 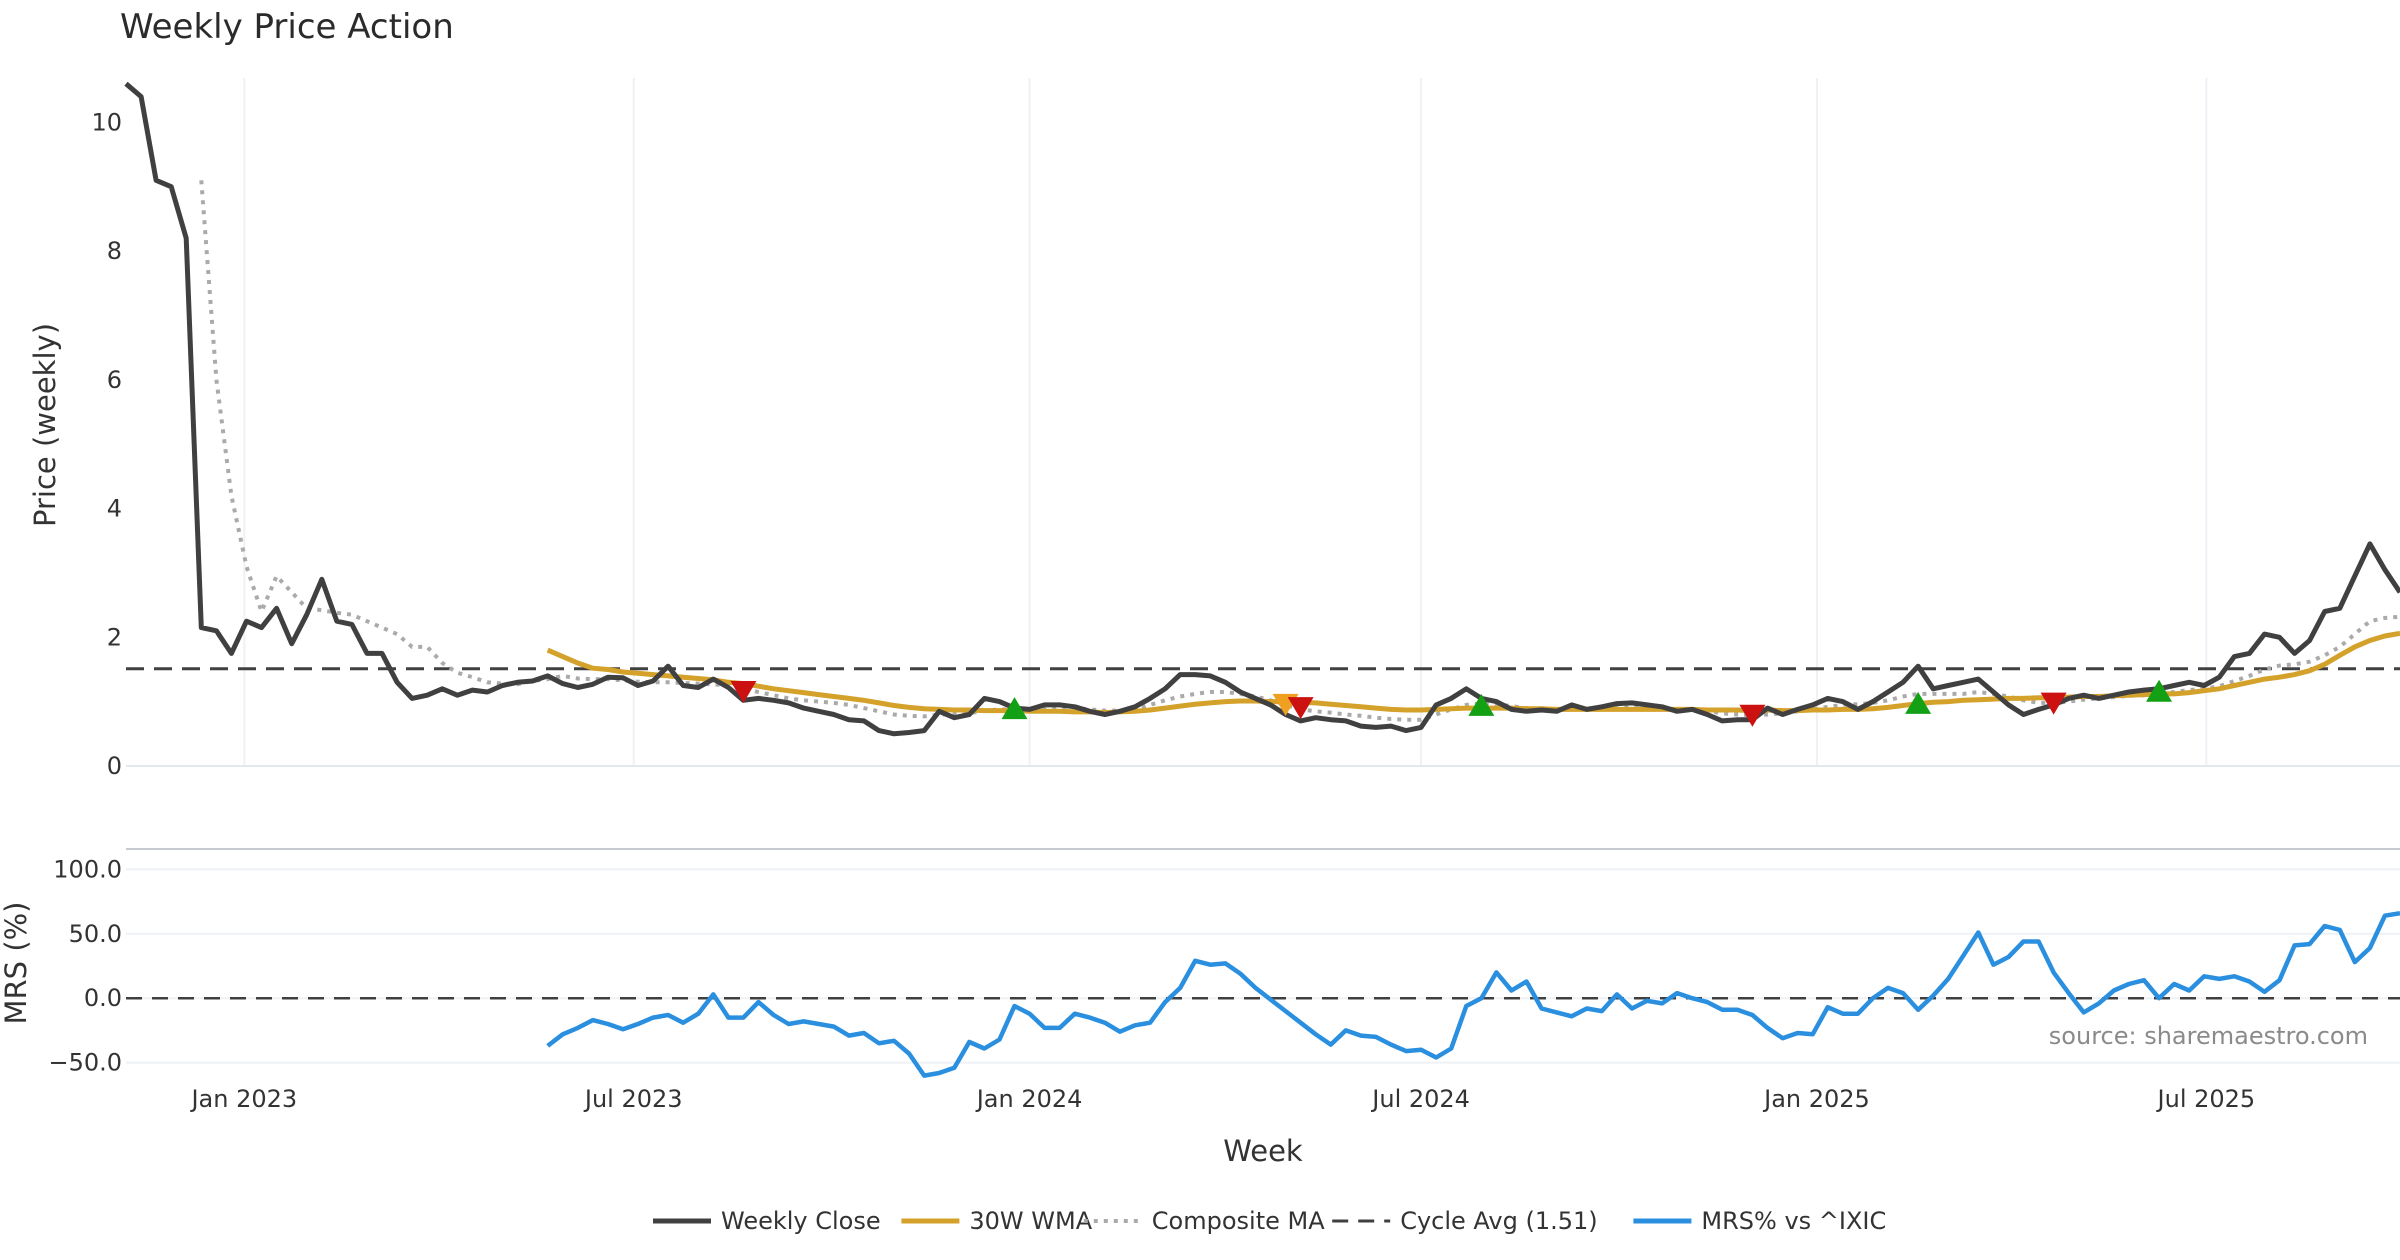 I want to click on price-y-tick-label: 10, so click(x=106, y=122).